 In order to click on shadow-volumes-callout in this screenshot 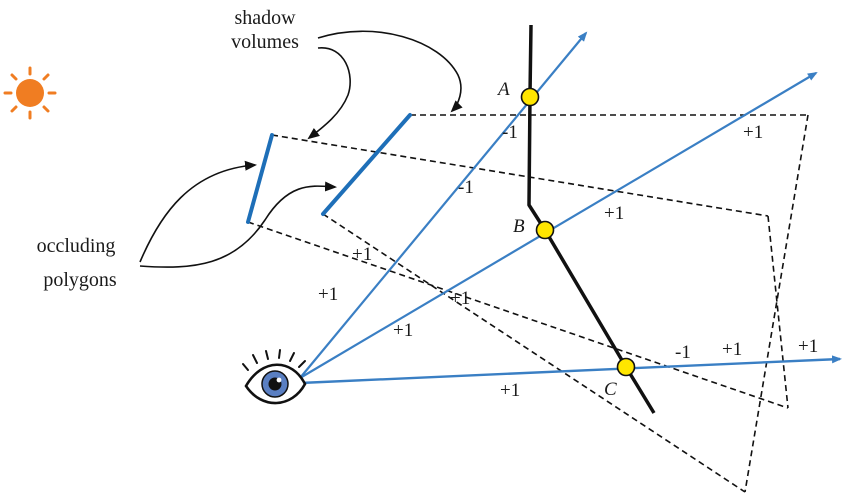, I will do `click(385, 85)`.